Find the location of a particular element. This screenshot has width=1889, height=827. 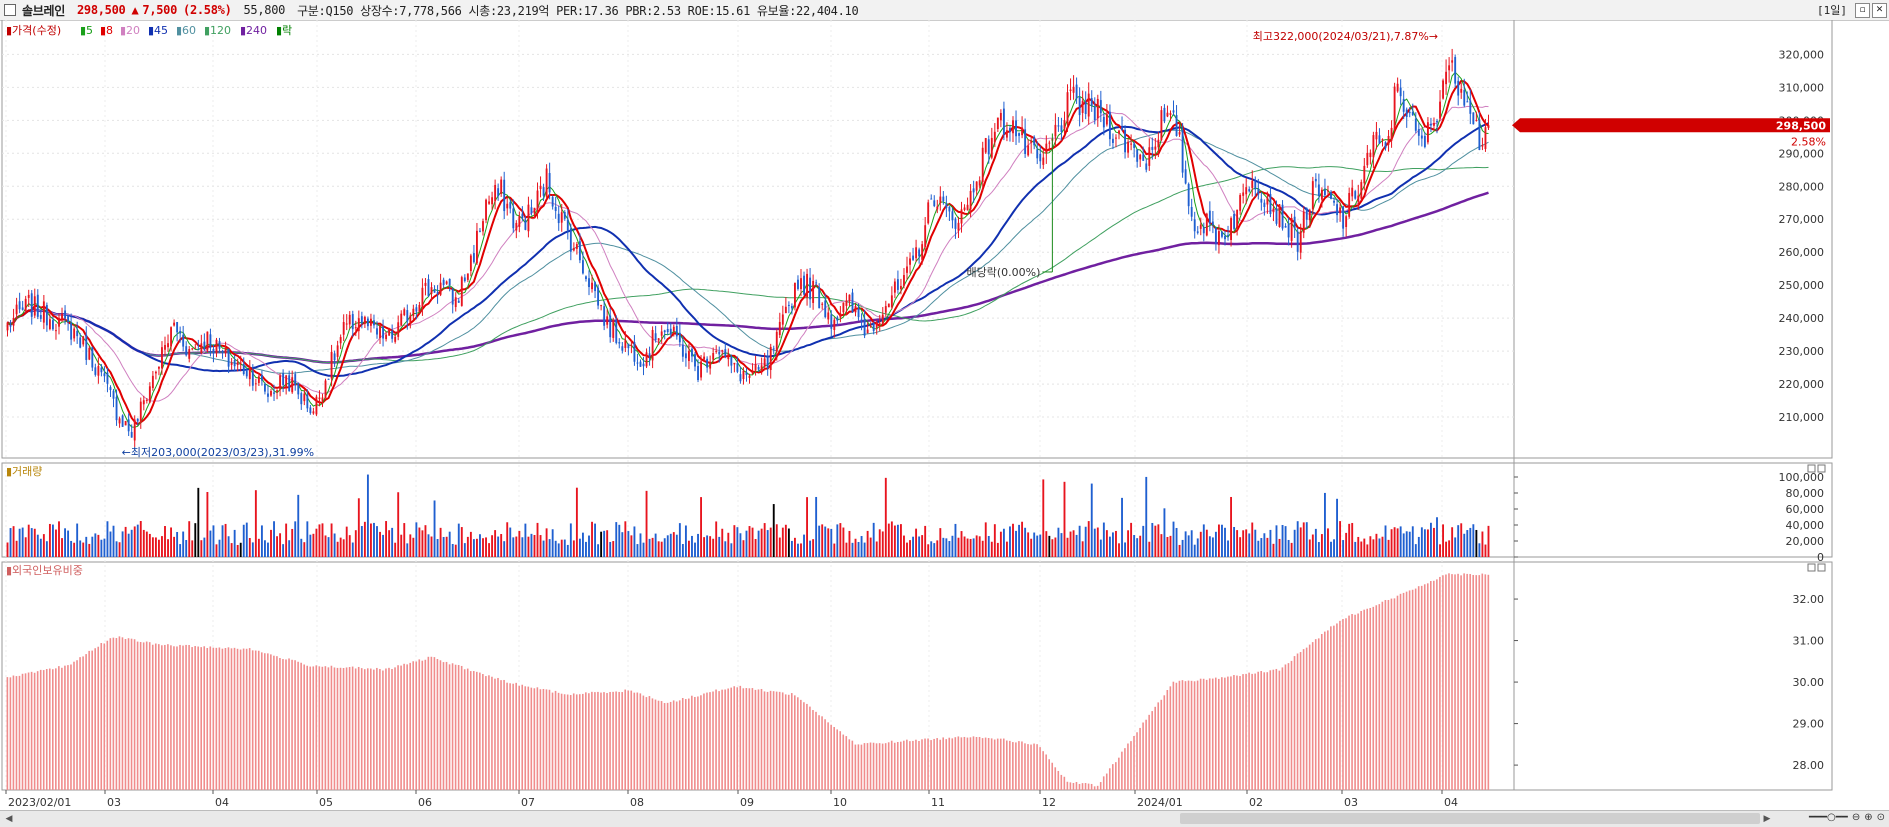

price-tick-label: 220,000 is located at coordinates (1802, 384).